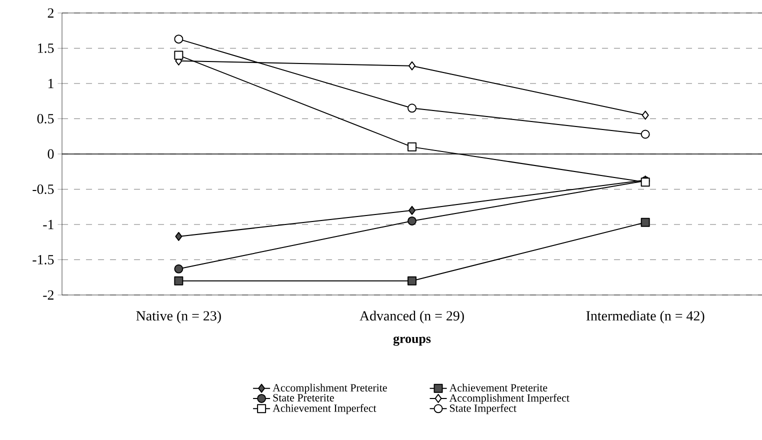  What do you see at coordinates (412, 317) in the screenshot?
I see `x-tick-label: Advanced (n = 29)` at bounding box center [412, 317].